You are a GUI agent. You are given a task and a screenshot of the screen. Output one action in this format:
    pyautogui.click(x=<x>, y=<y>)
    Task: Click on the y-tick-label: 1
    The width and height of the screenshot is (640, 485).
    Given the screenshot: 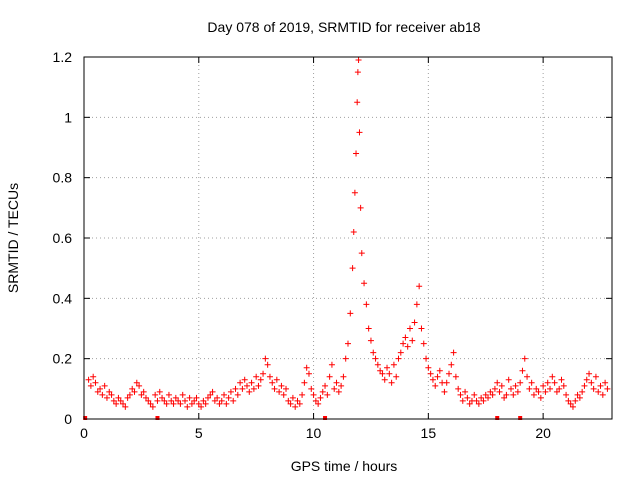 What is the action you would take?
    pyautogui.click(x=68, y=117)
    